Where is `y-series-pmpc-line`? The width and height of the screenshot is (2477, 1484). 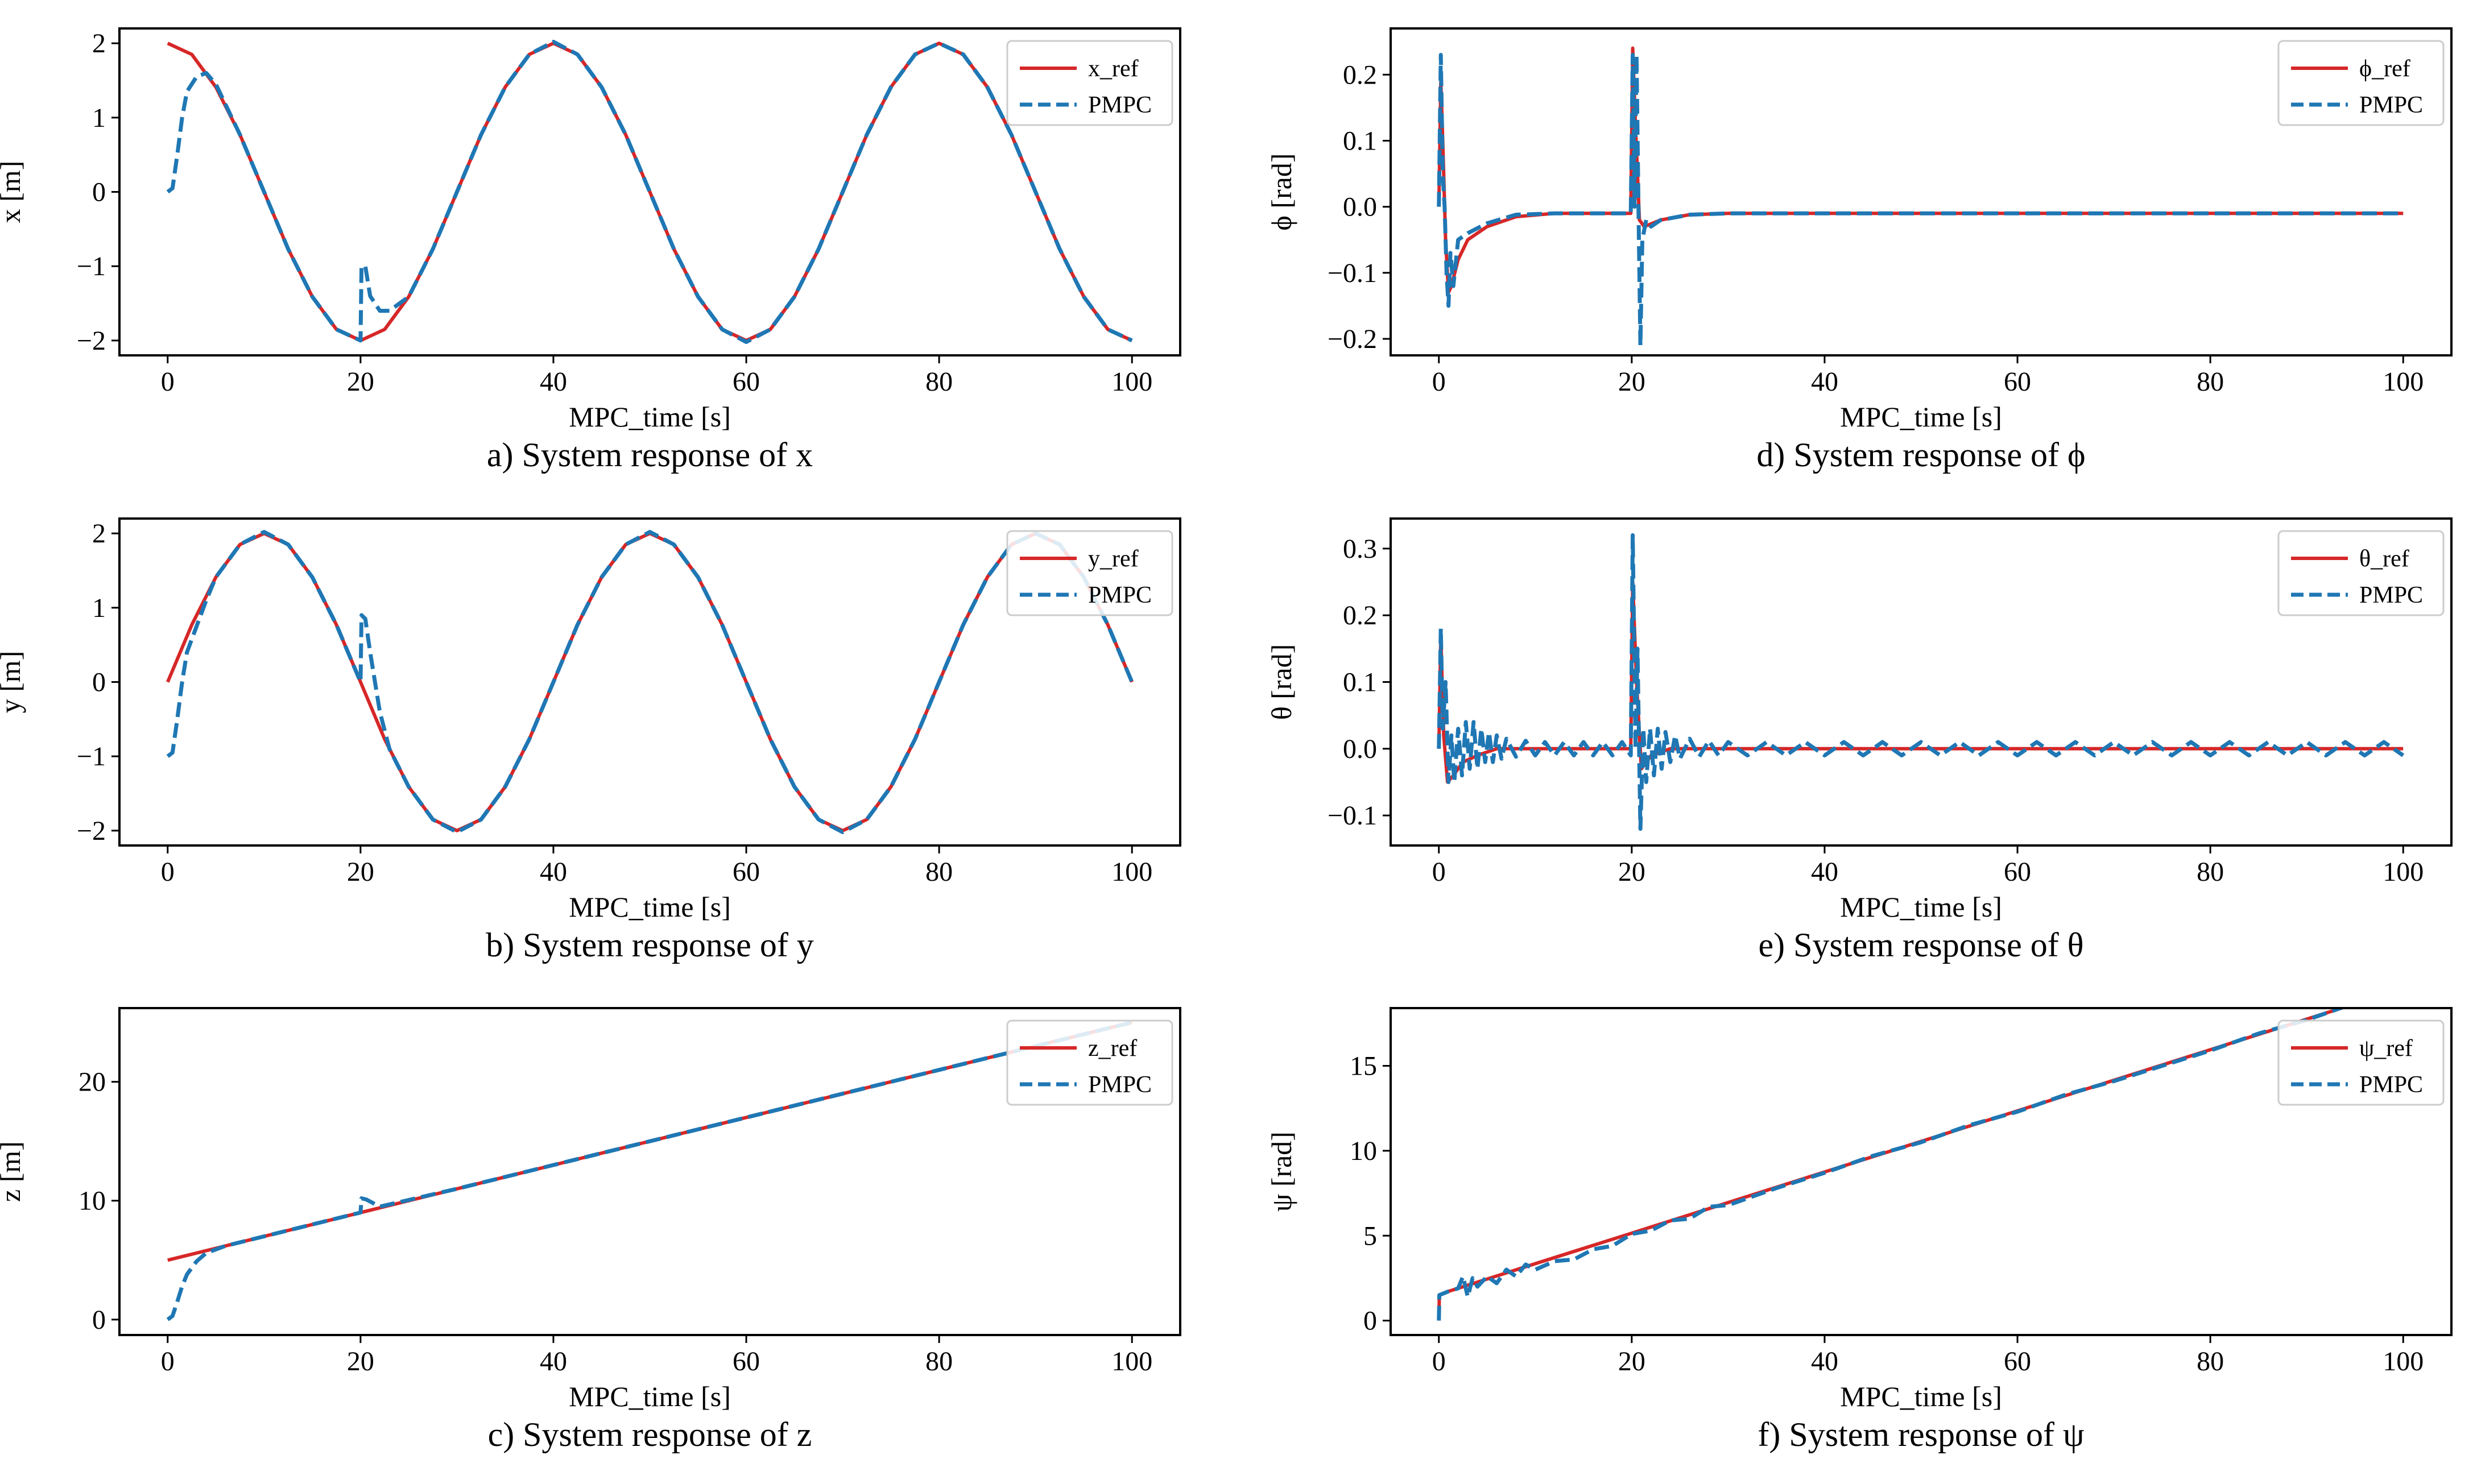 y-series-pmpc-line is located at coordinates (650, 682).